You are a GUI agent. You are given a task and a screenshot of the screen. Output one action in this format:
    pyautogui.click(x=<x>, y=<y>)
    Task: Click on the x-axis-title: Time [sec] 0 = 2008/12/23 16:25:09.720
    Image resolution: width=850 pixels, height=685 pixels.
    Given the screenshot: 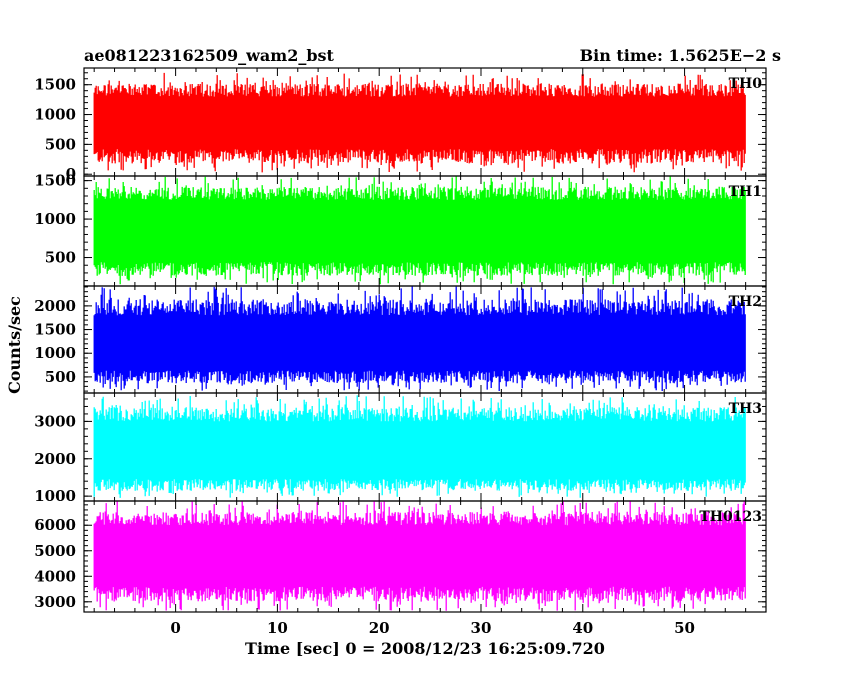 What is the action you would take?
    pyautogui.click(x=425, y=648)
    